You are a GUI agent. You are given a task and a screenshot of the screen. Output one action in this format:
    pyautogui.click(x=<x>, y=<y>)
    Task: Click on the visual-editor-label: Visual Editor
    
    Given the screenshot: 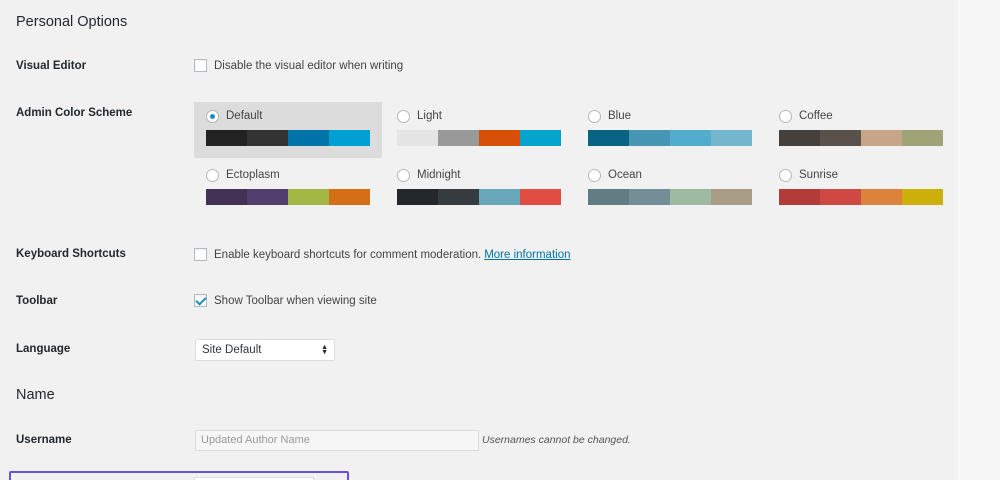 What is the action you would take?
    pyautogui.click(x=51, y=66)
    